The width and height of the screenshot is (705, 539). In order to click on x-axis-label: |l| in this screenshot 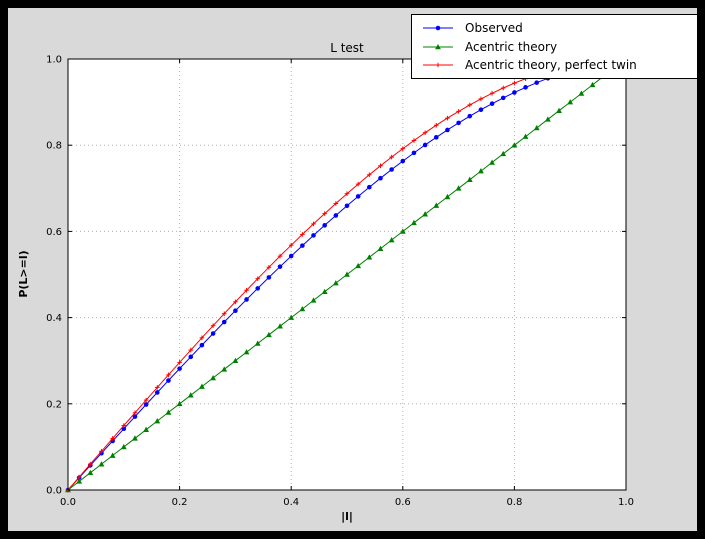, I will do `click(347, 516)`.